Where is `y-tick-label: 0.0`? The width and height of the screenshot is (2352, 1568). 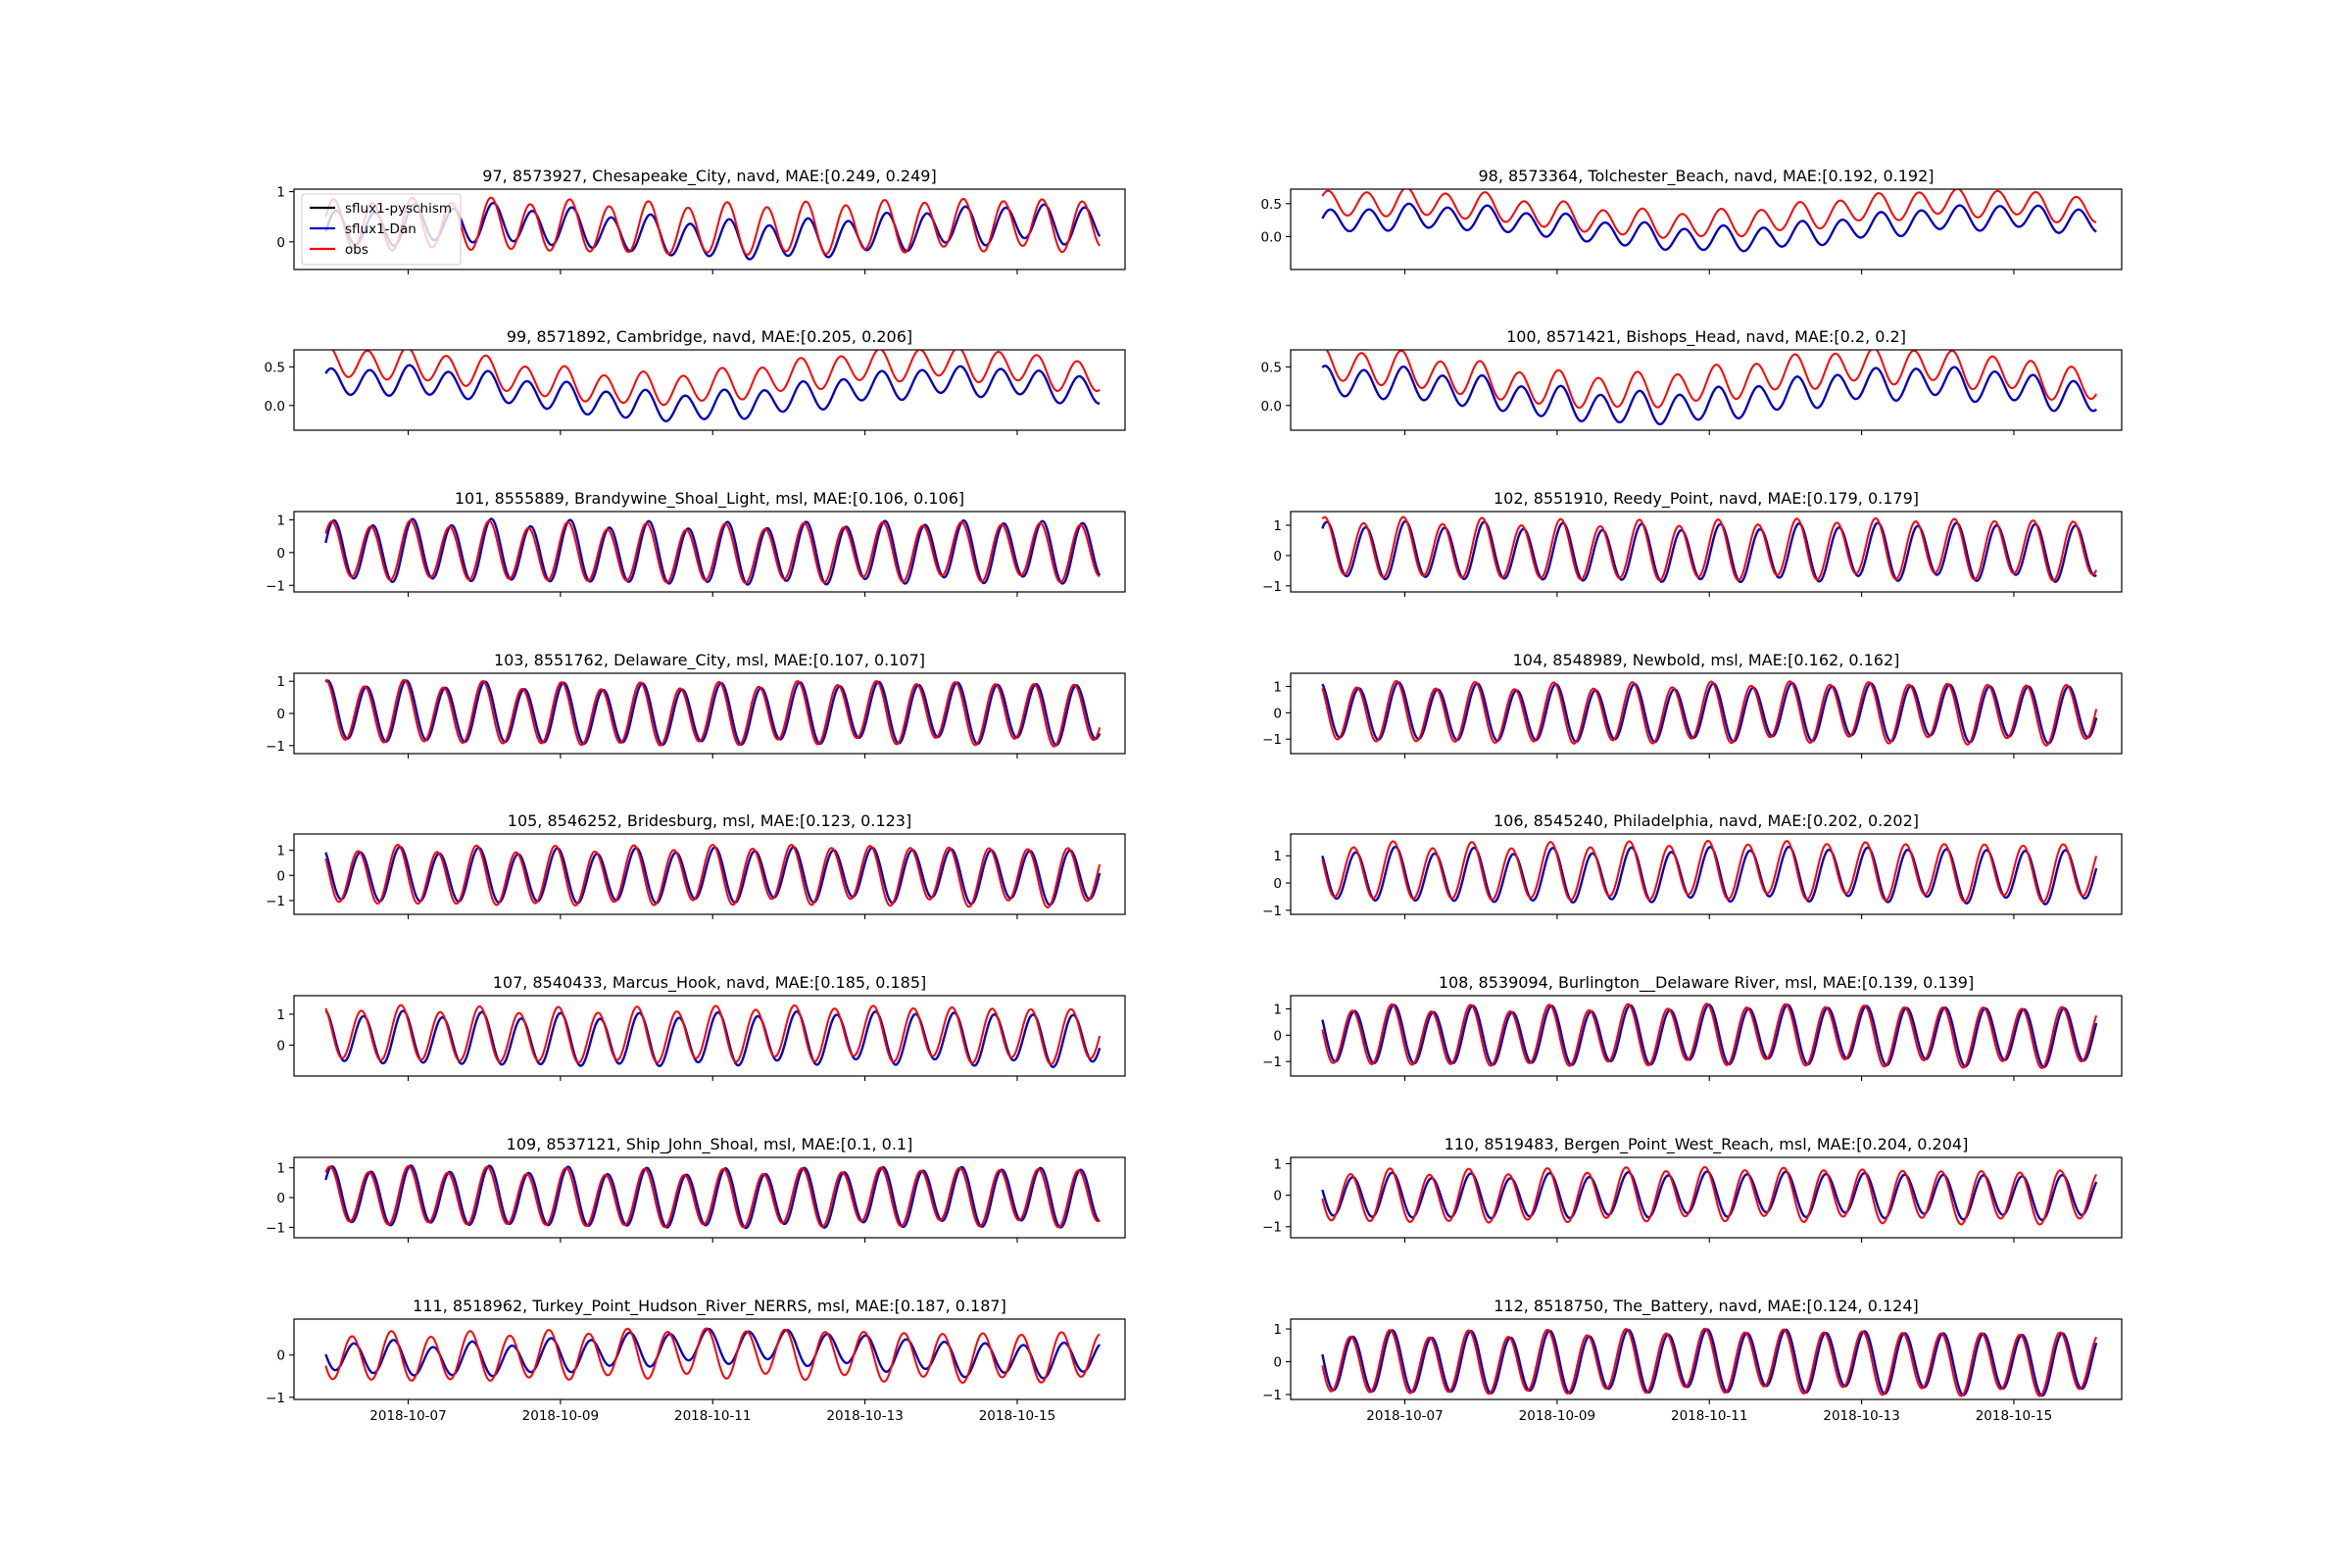 y-tick-label: 0.0 is located at coordinates (1271, 237).